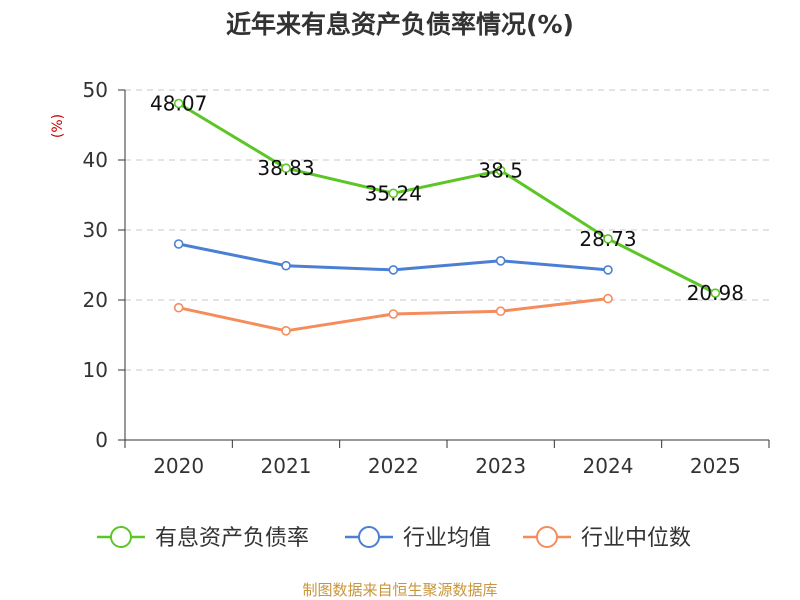 The height and width of the screenshot is (600, 800). What do you see at coordinates (95, 370) in the screenshot?
I see `y-tick-label: 10` at bounding box center [95, 370].